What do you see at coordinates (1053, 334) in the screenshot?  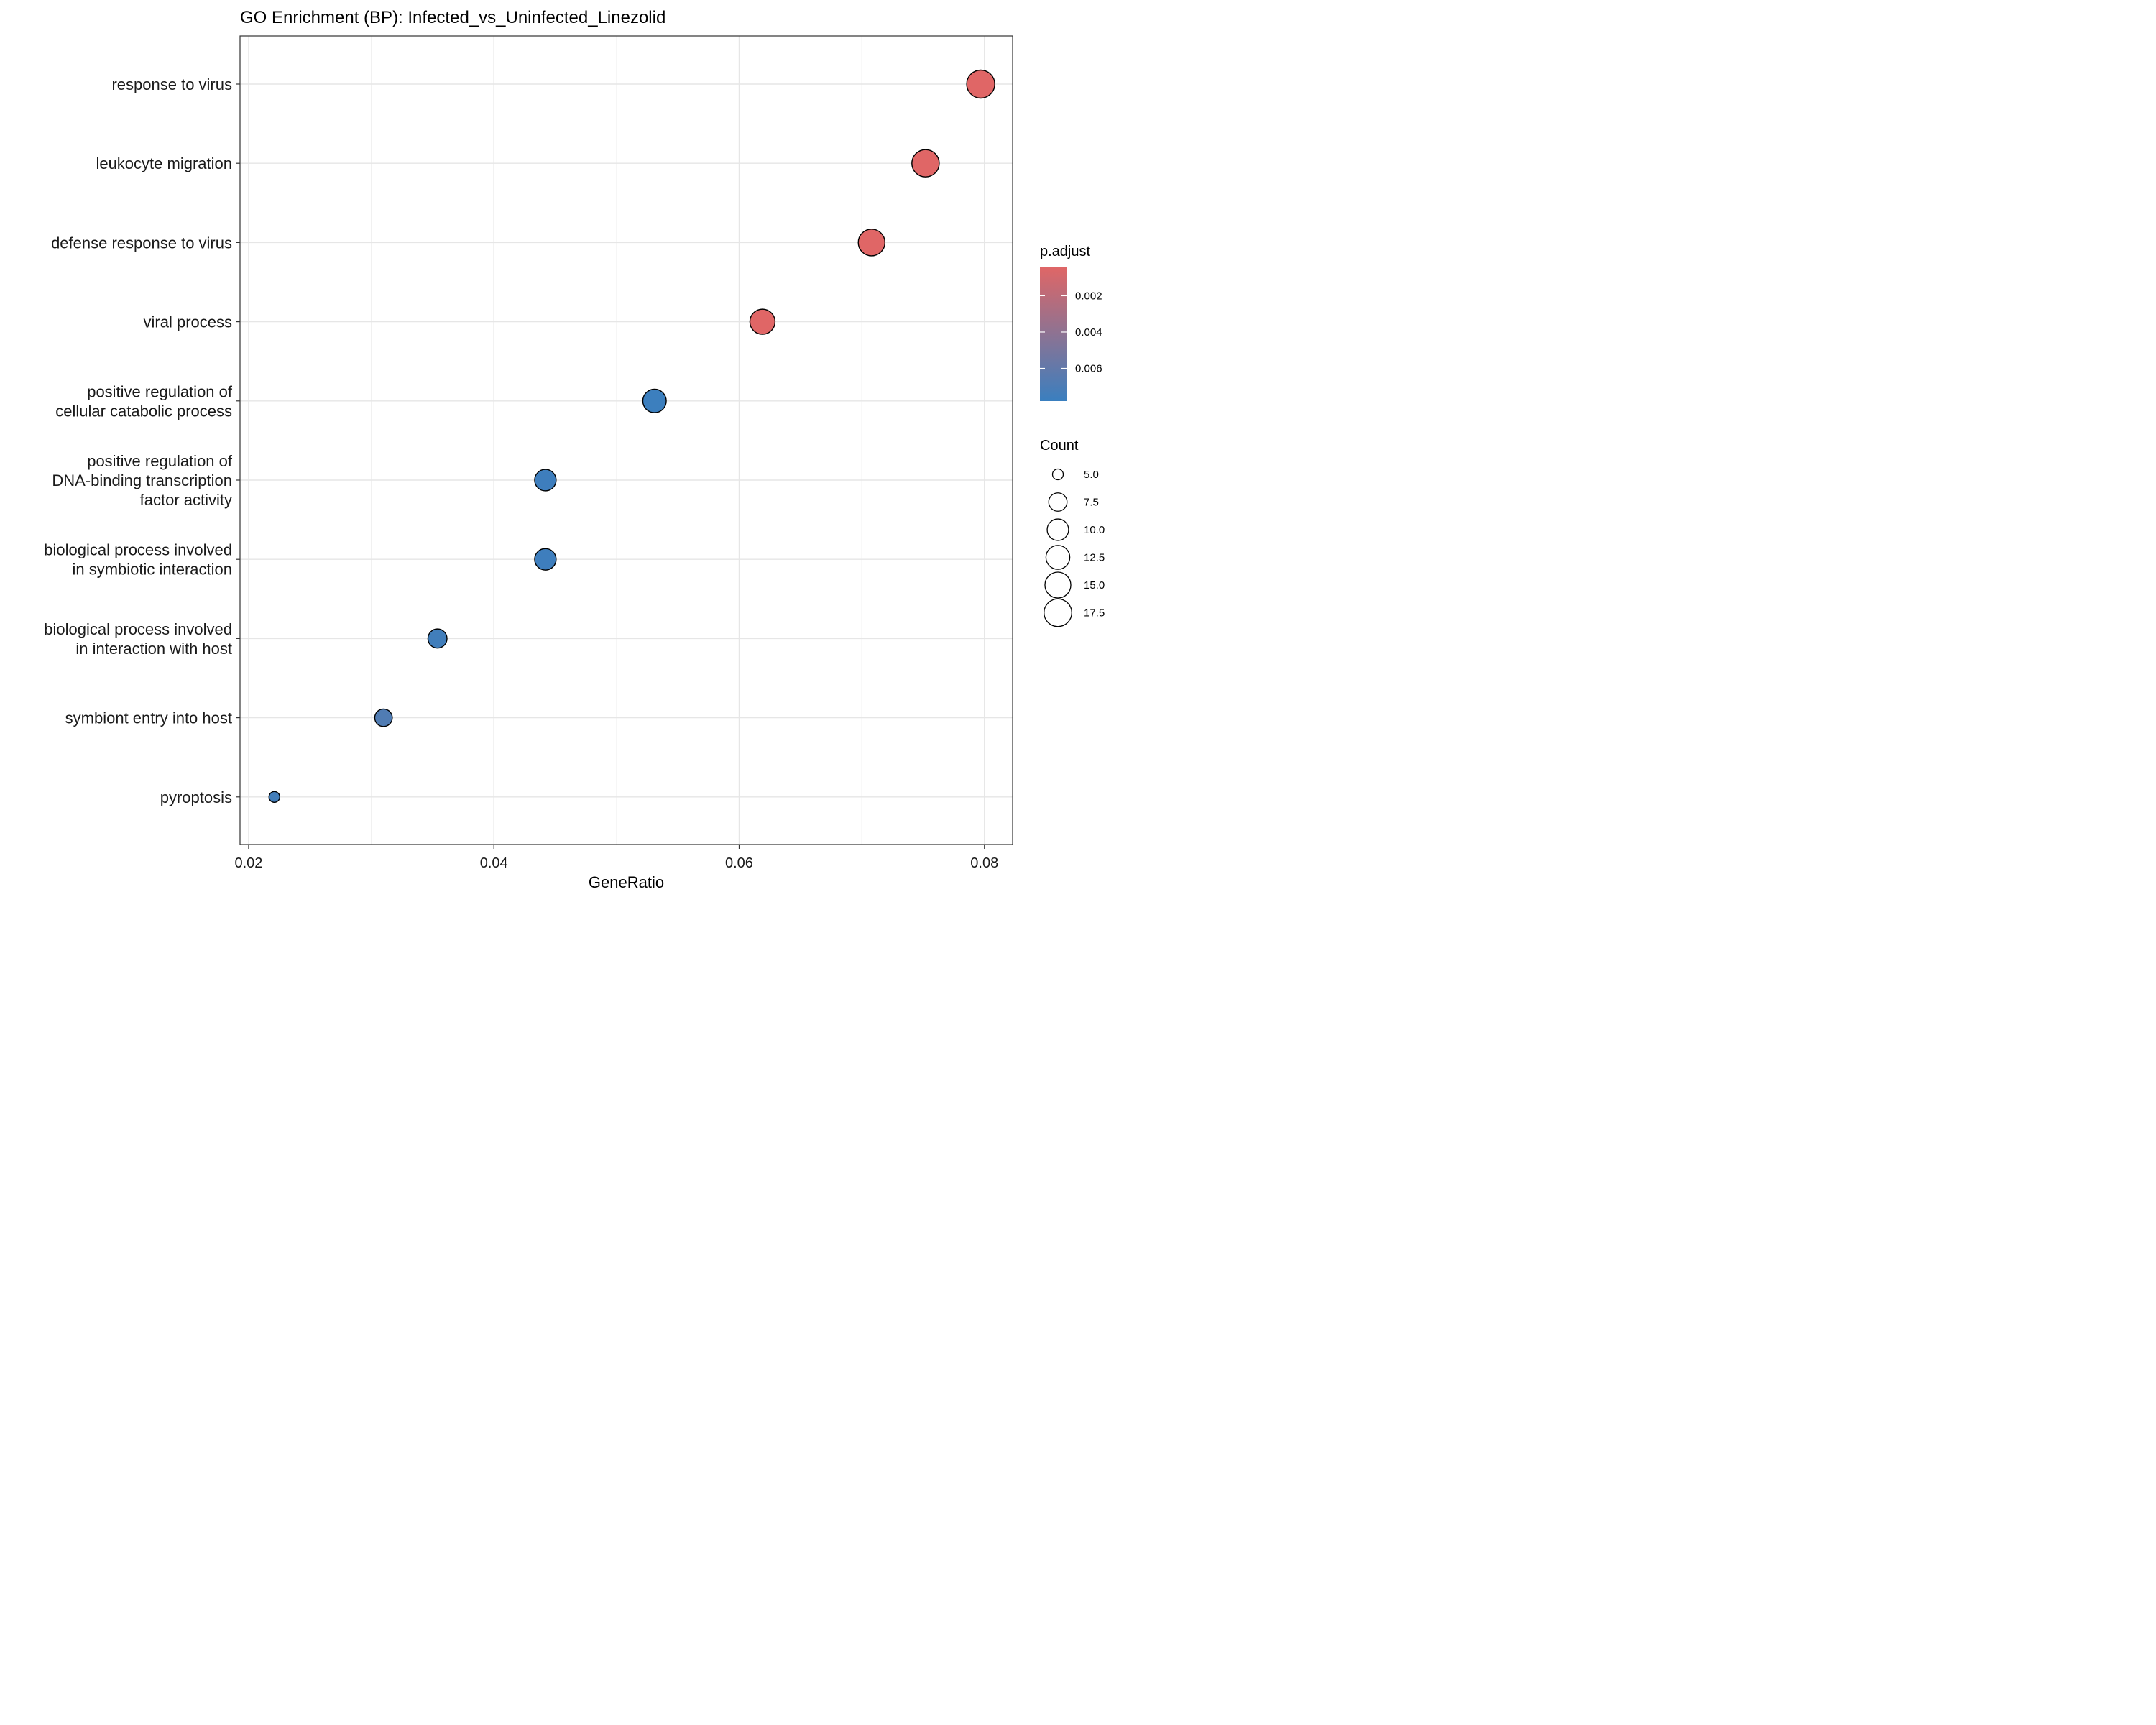 I see `color-legend-bar` at bounding box center [1053, 334].